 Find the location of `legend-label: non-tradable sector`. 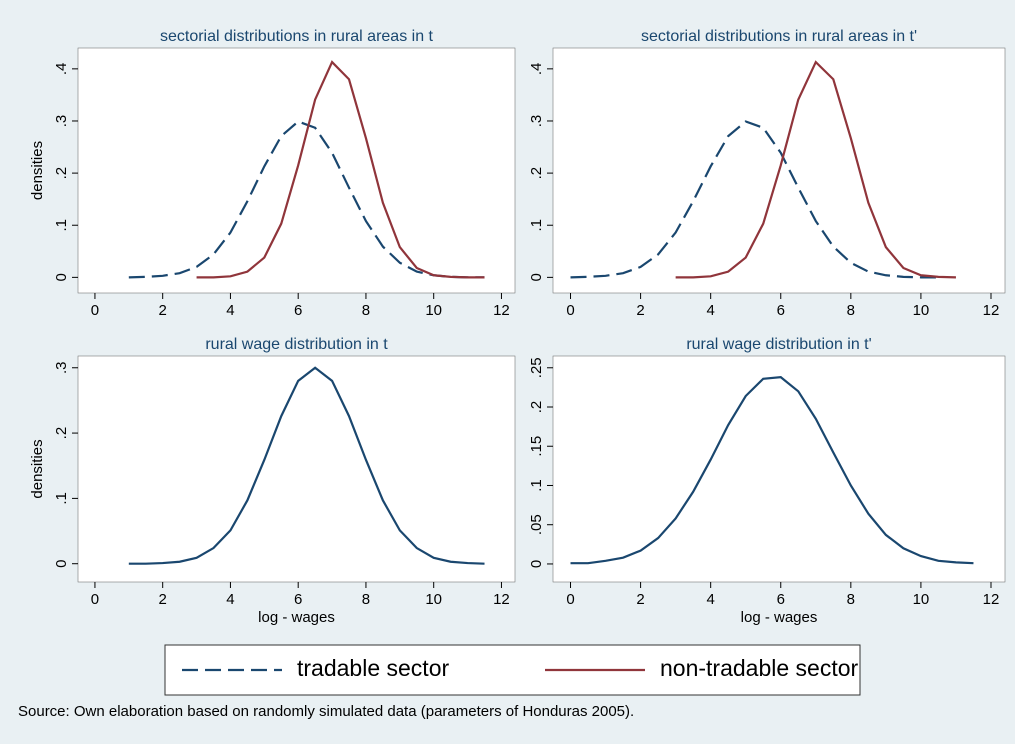

legend-label: non-tradable sector is located at coordinates (759, 668).